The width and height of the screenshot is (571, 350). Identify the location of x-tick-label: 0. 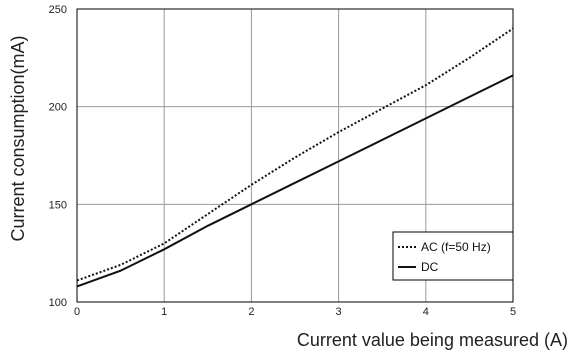
(77, 312).